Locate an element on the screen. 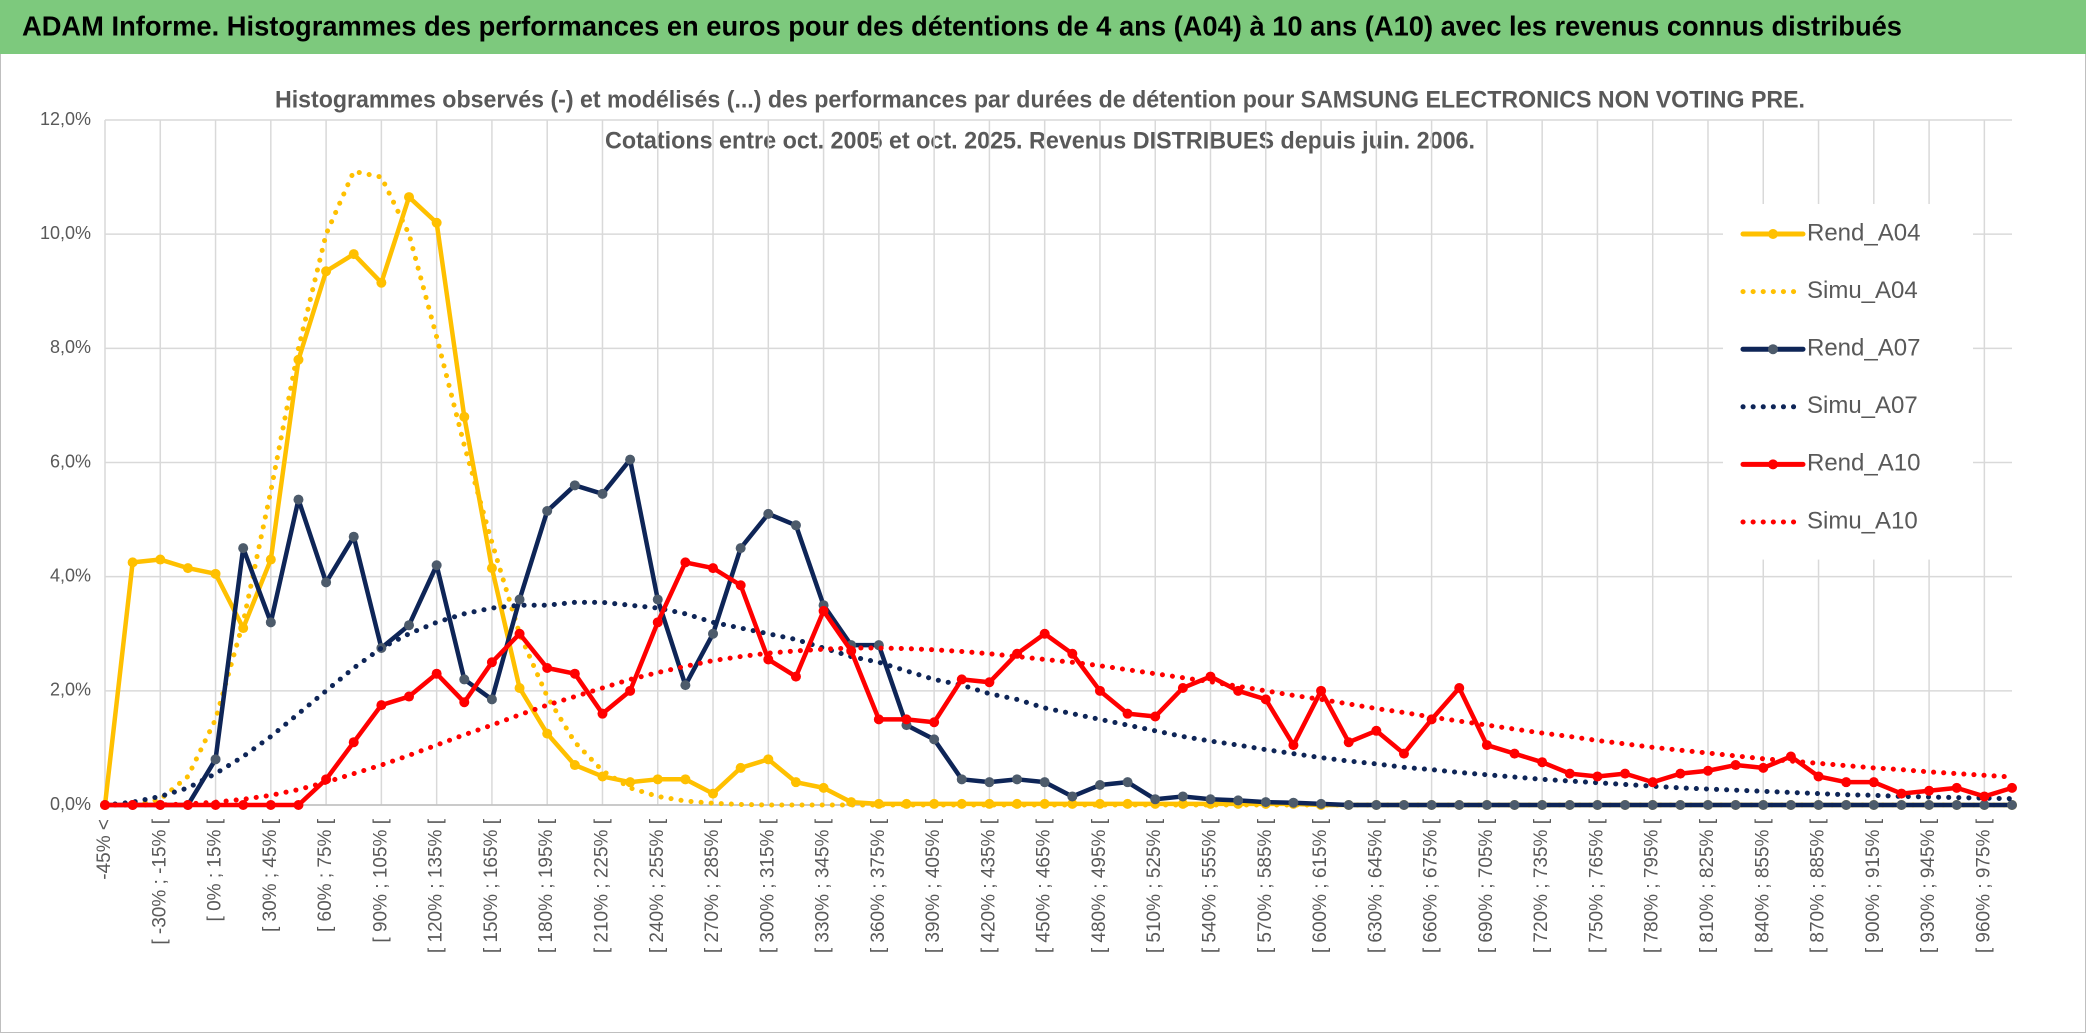 The width and height of the screenshot is (2086, 1033). x-tick-label: [ 810% ; 825% [ is located at coordinates (1707, 885).